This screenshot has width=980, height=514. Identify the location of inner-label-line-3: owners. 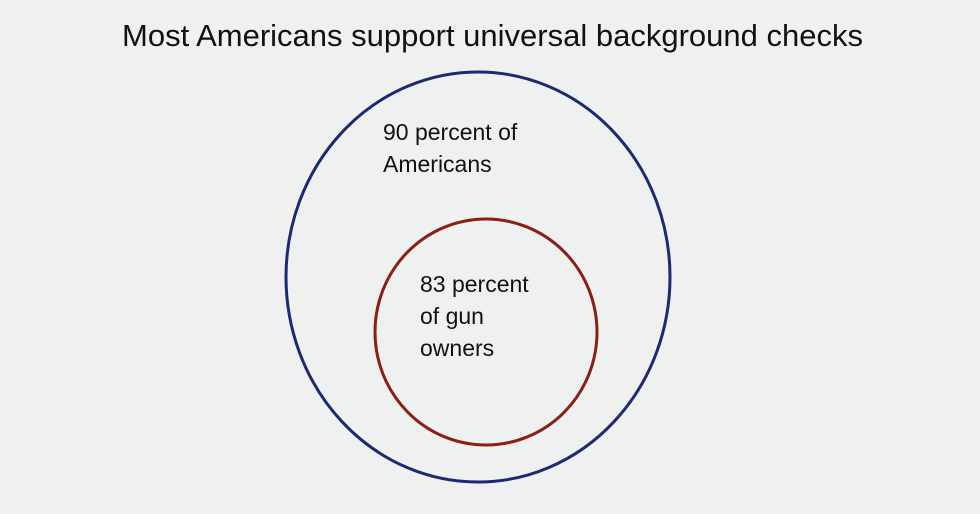
(457, 348).